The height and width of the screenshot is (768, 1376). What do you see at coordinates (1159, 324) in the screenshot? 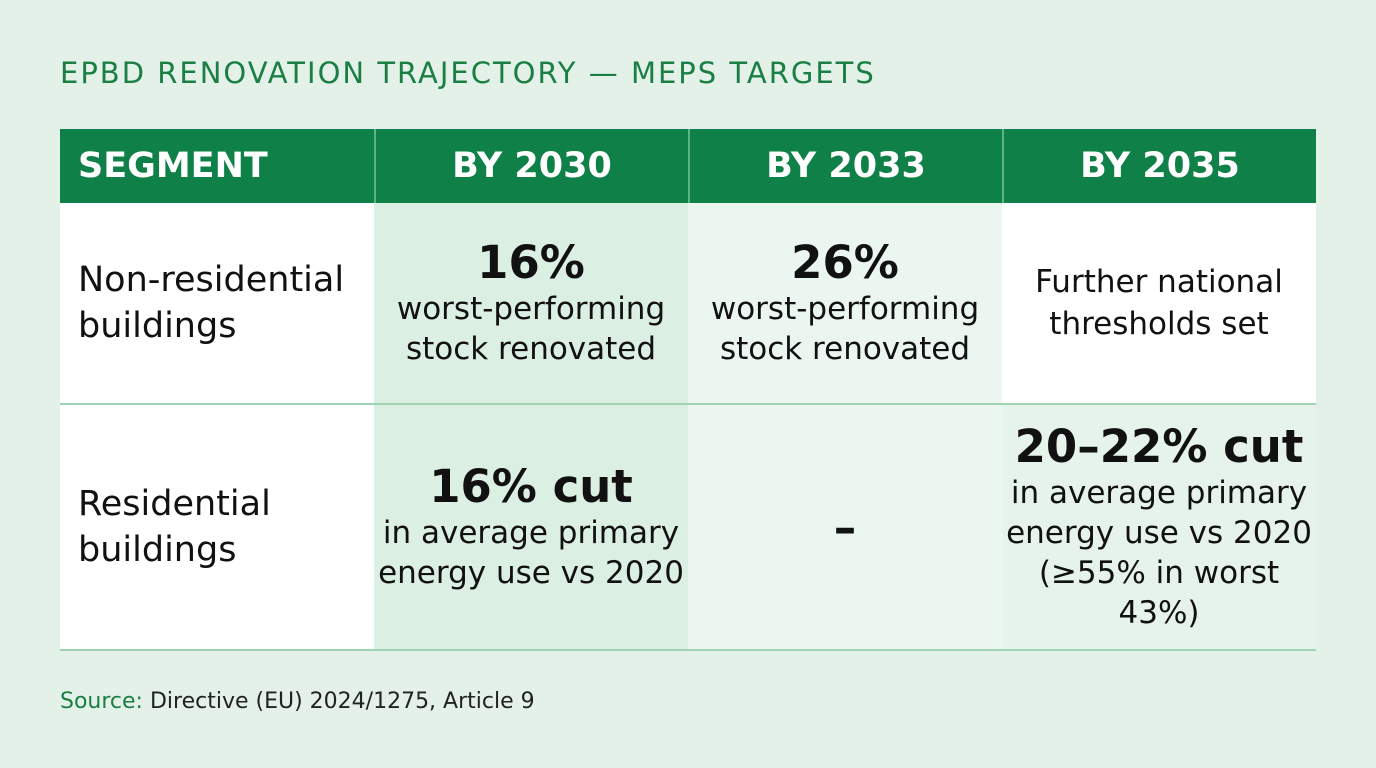
I see `target-note: thresholds set` at bounding box center [1159, 324].